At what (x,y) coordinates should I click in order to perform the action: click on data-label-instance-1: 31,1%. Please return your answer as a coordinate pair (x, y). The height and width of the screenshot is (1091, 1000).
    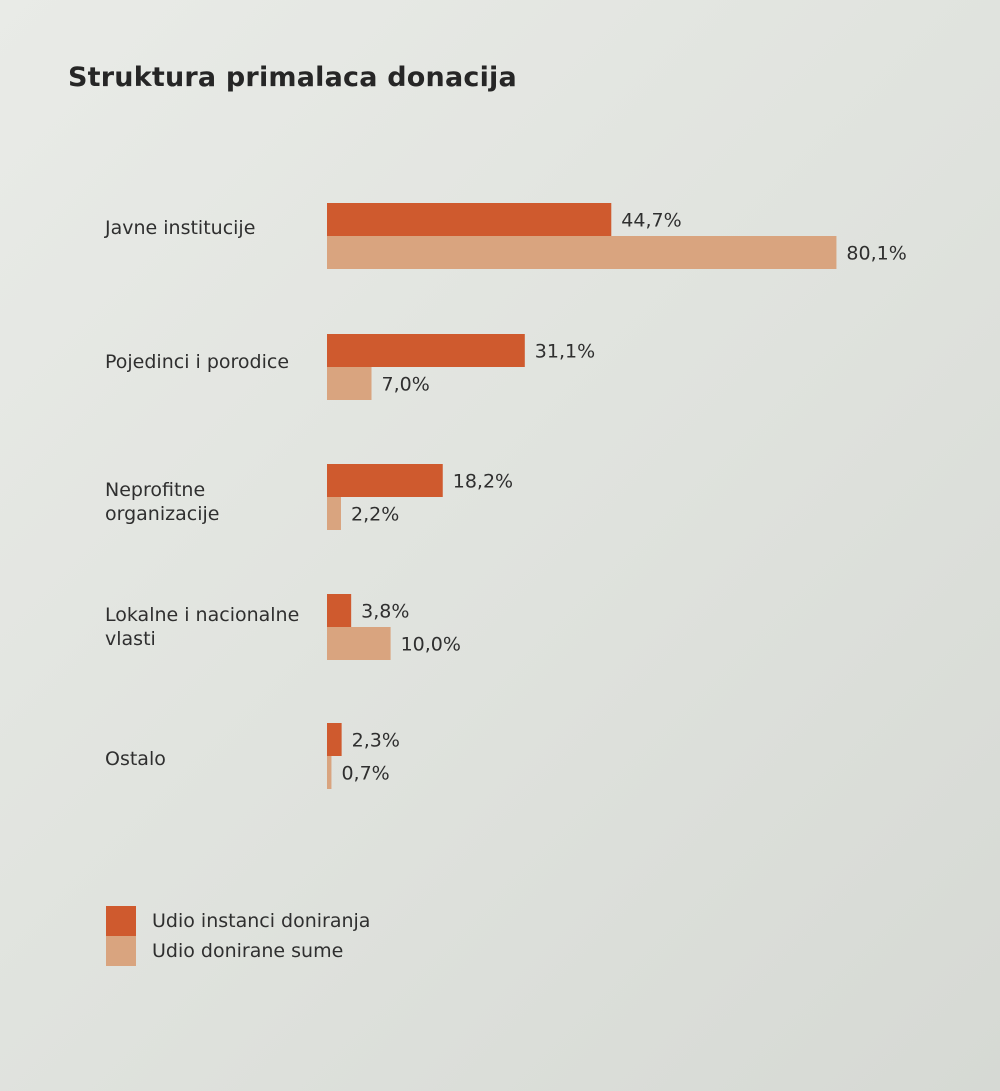
    Looking at the image, I should click on (565, 352).